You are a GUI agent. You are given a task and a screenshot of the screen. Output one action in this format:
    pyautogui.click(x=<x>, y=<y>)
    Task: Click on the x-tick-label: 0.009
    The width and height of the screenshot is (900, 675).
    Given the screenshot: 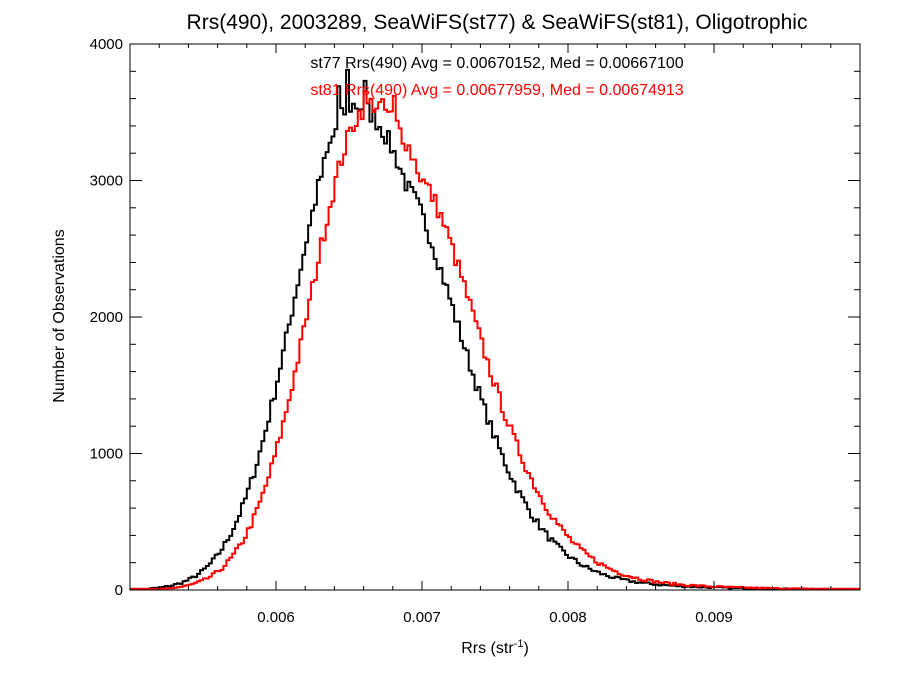 What is the action you would take?
    pyautogui.click(x=714, y=617)
    